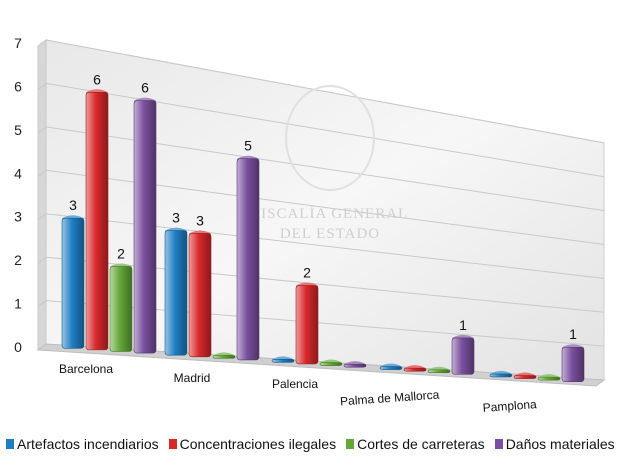  What do you see at coordinates (86, 369) in the screenshot?
I see `category-label: Barcelona` at bounding box center [86, 369].